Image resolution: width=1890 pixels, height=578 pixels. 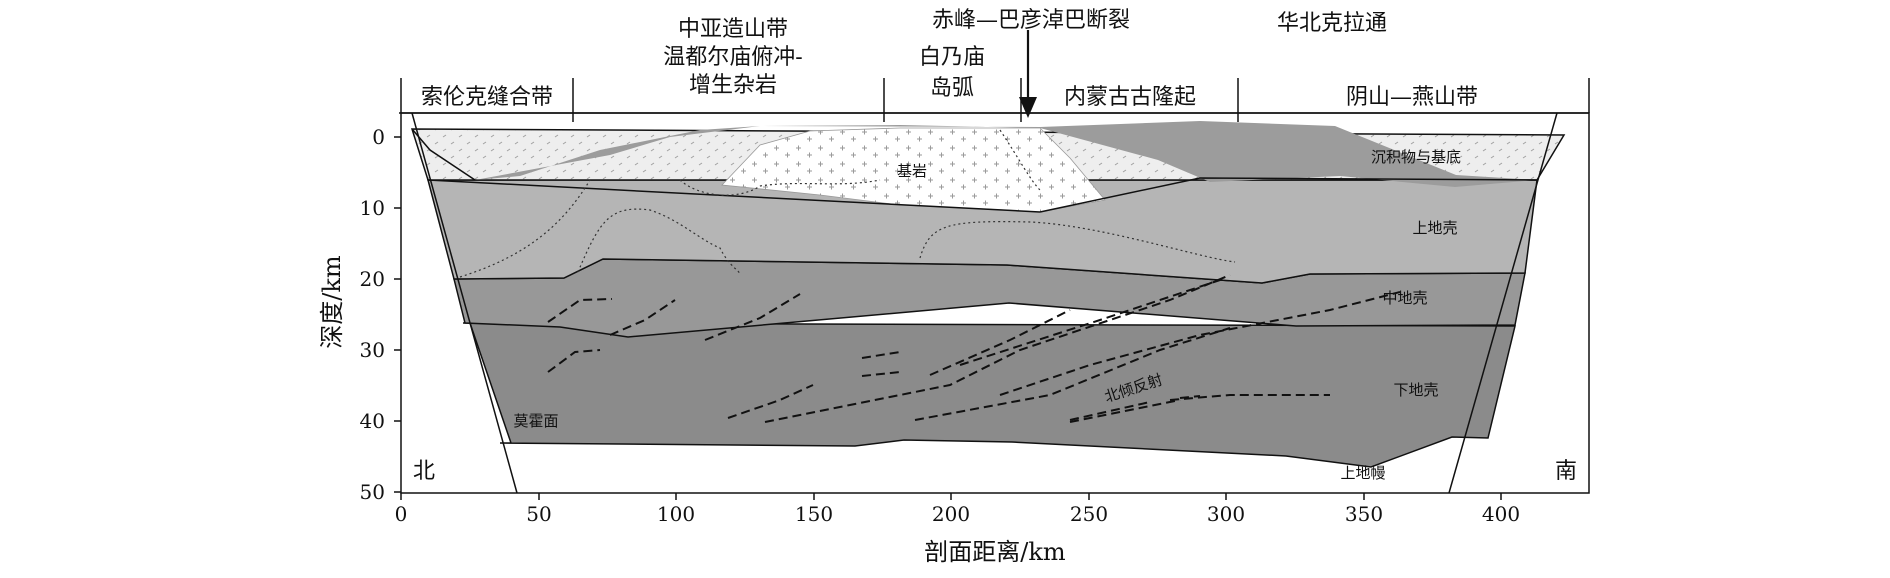 I want to click on basement-wedge, so click(x=1006, y=154).